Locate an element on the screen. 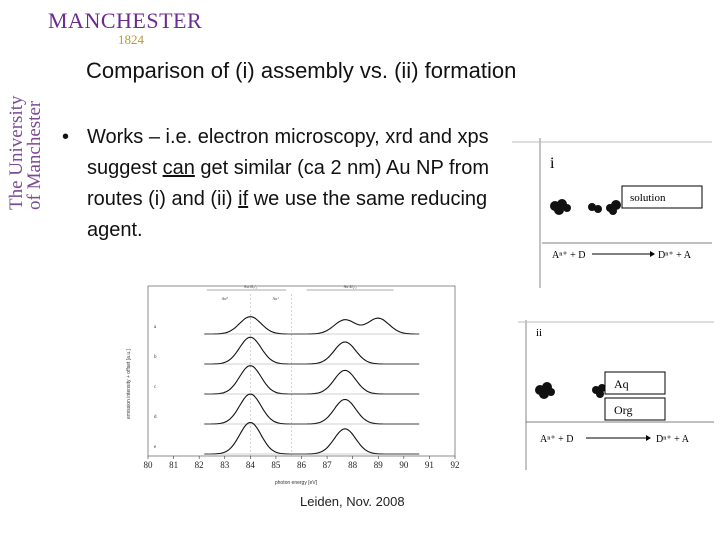 The width and height of the screenshot is (720, 540). university-logo: MANCHESTER 1824 is located at coordinates (125, 27).